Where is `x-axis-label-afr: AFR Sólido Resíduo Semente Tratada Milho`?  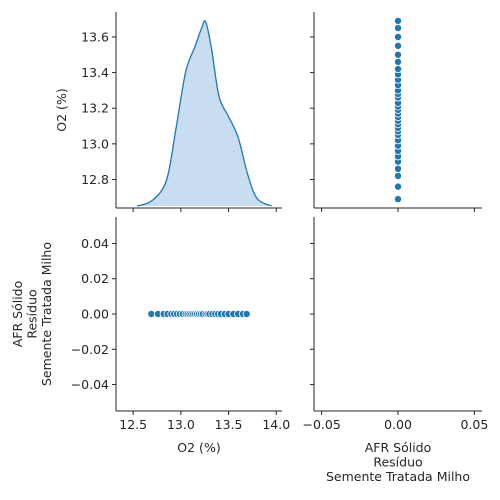 x-axis-label-afr: AFR Sólido Resíduo Semente Tratada Milho is located at coordinates (398, 462).